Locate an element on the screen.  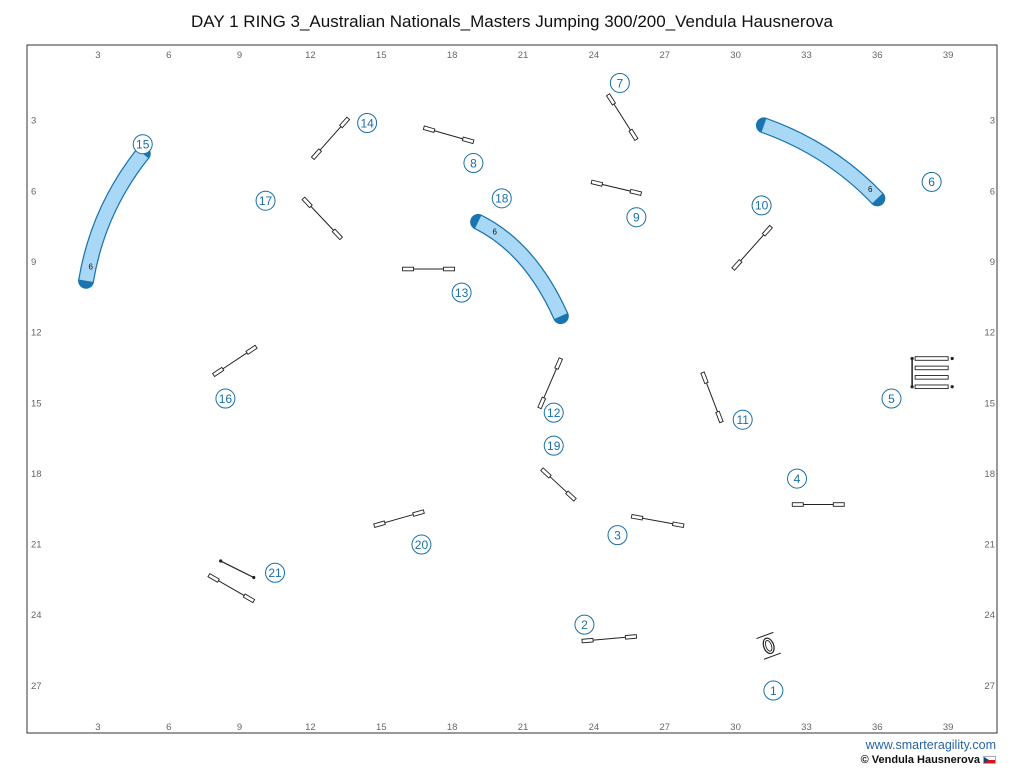
svg-text: 13 is located at coordinates (462, 293).